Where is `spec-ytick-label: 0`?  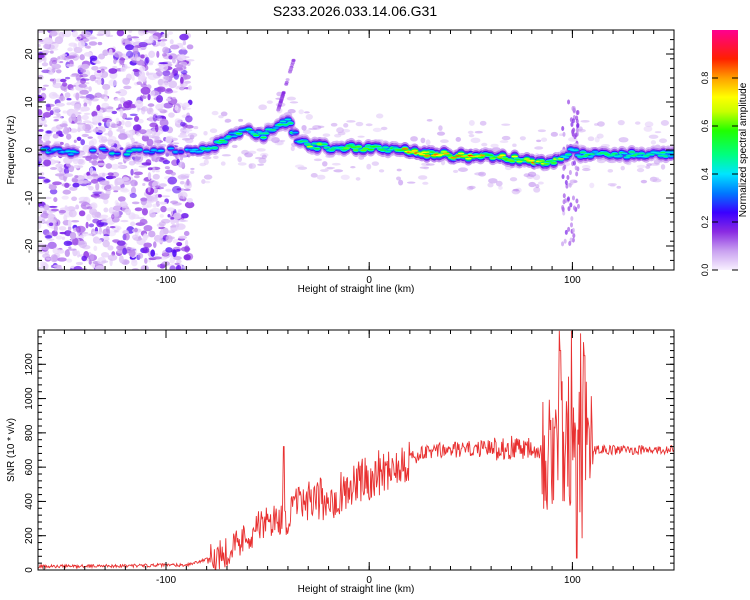
spec-ytick-label: 0 is located at coordinates (29, 150).